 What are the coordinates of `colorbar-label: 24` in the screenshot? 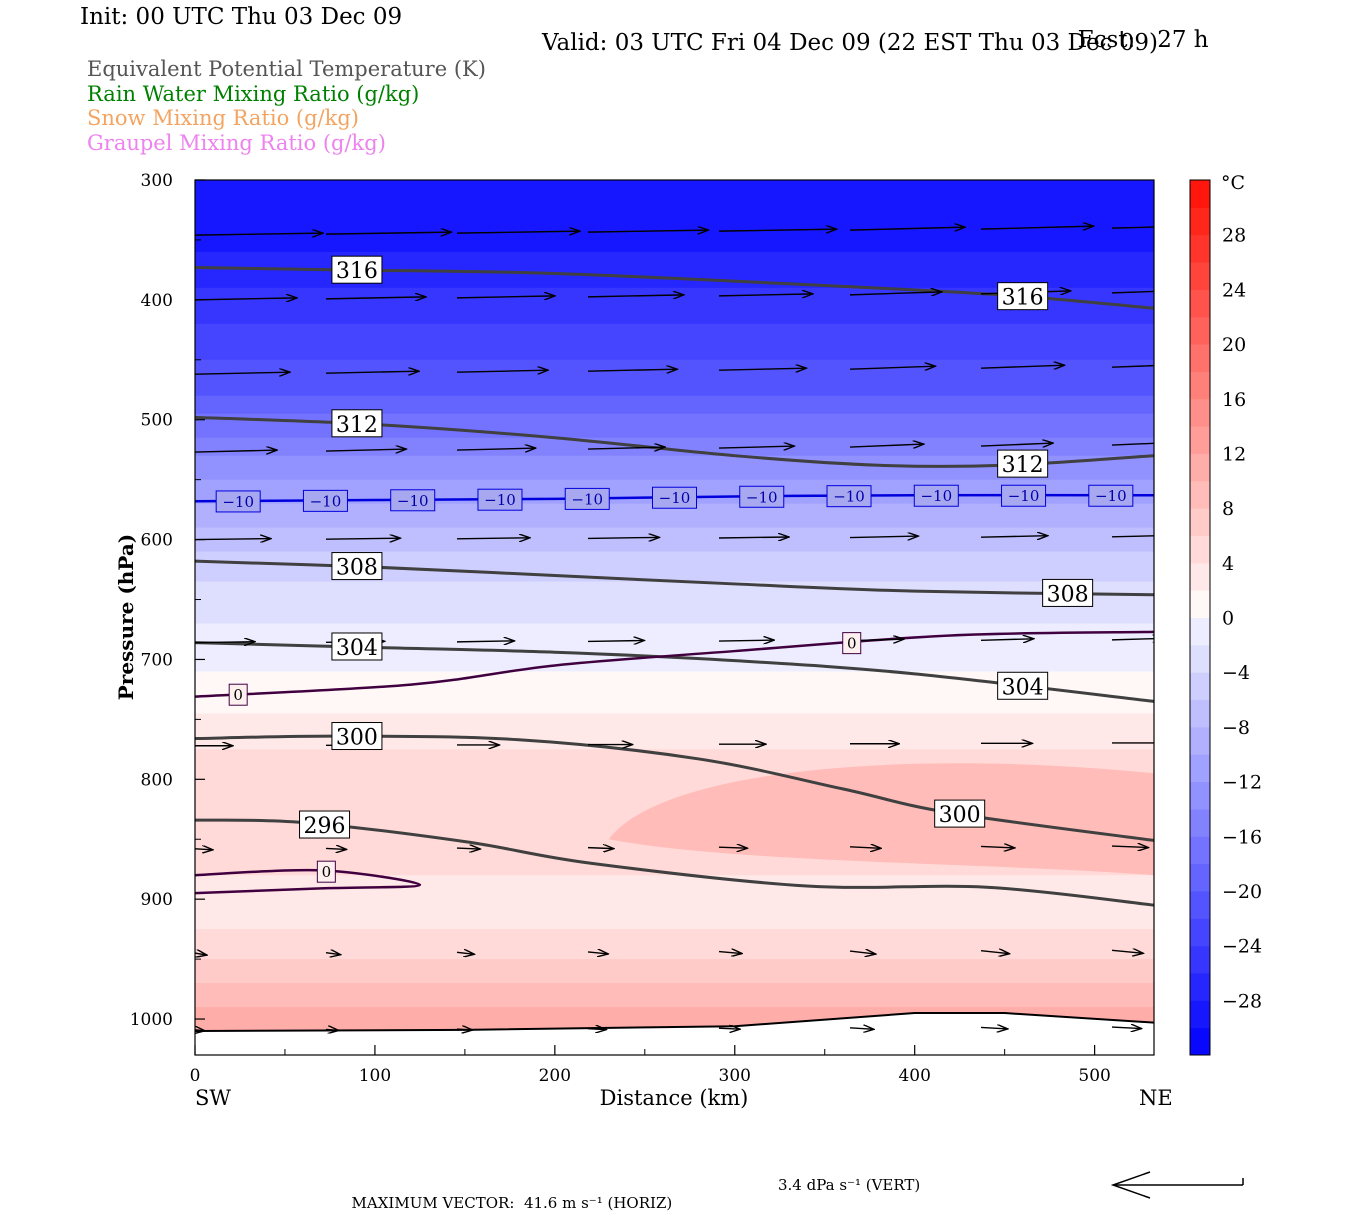 It's located at (1234, 290).